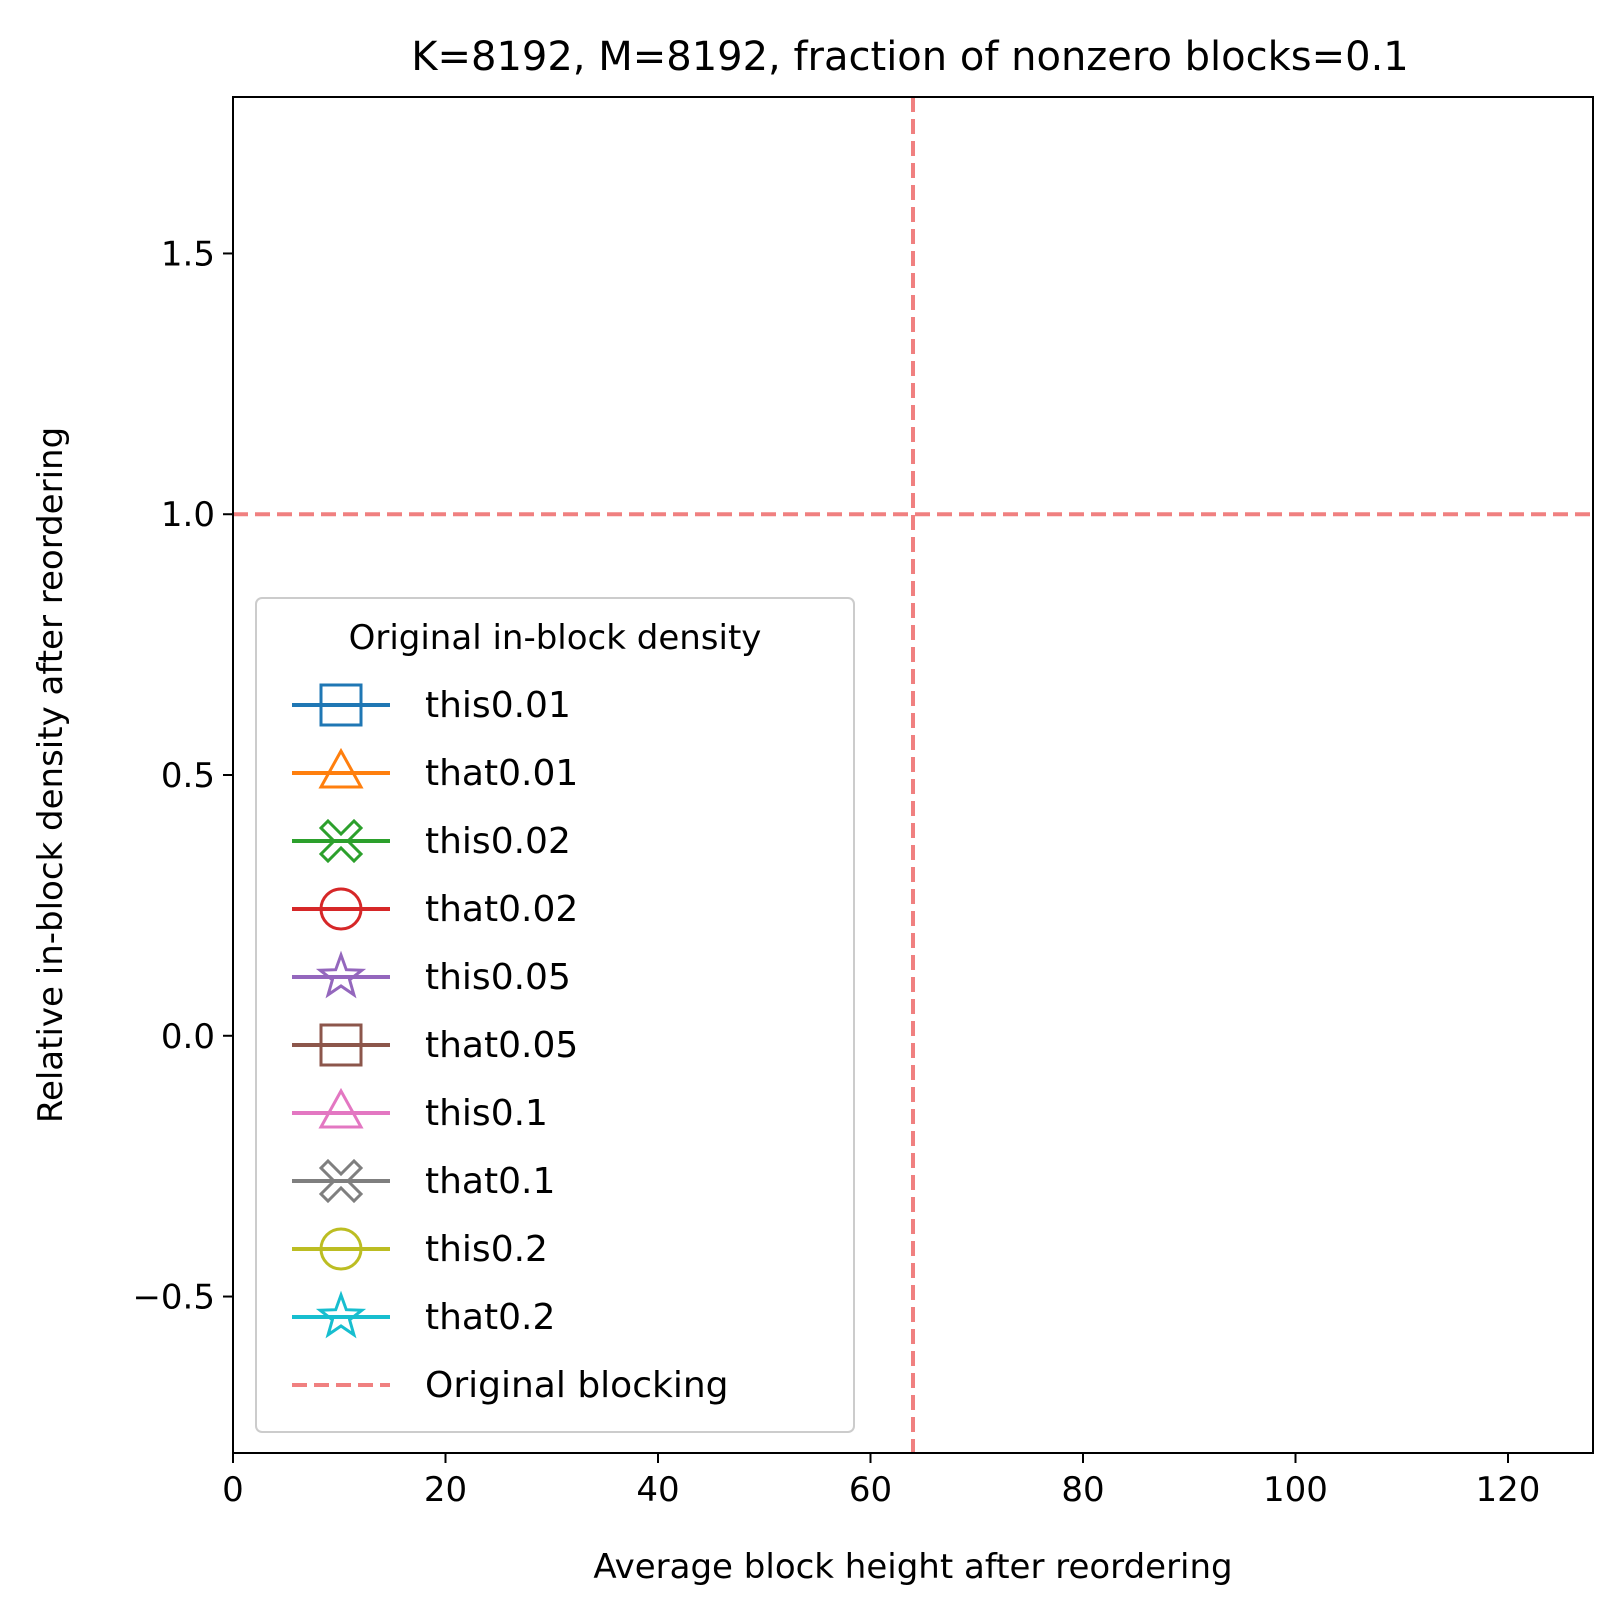 The image size is (1622, 1612). Describe the element at coordinates (445, 1490) in the screenshot. I see `x-tick-label: 20` at that location.